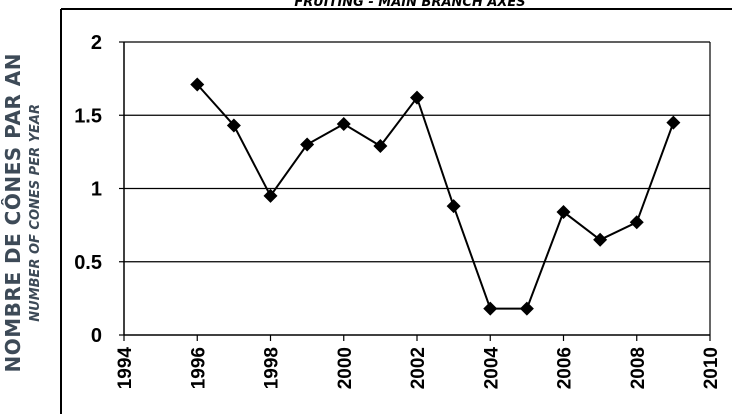 Image resolution: width=732 pixels, height=419 pixels. I want to click on x-tick-label: 2002, so click(418, 368).